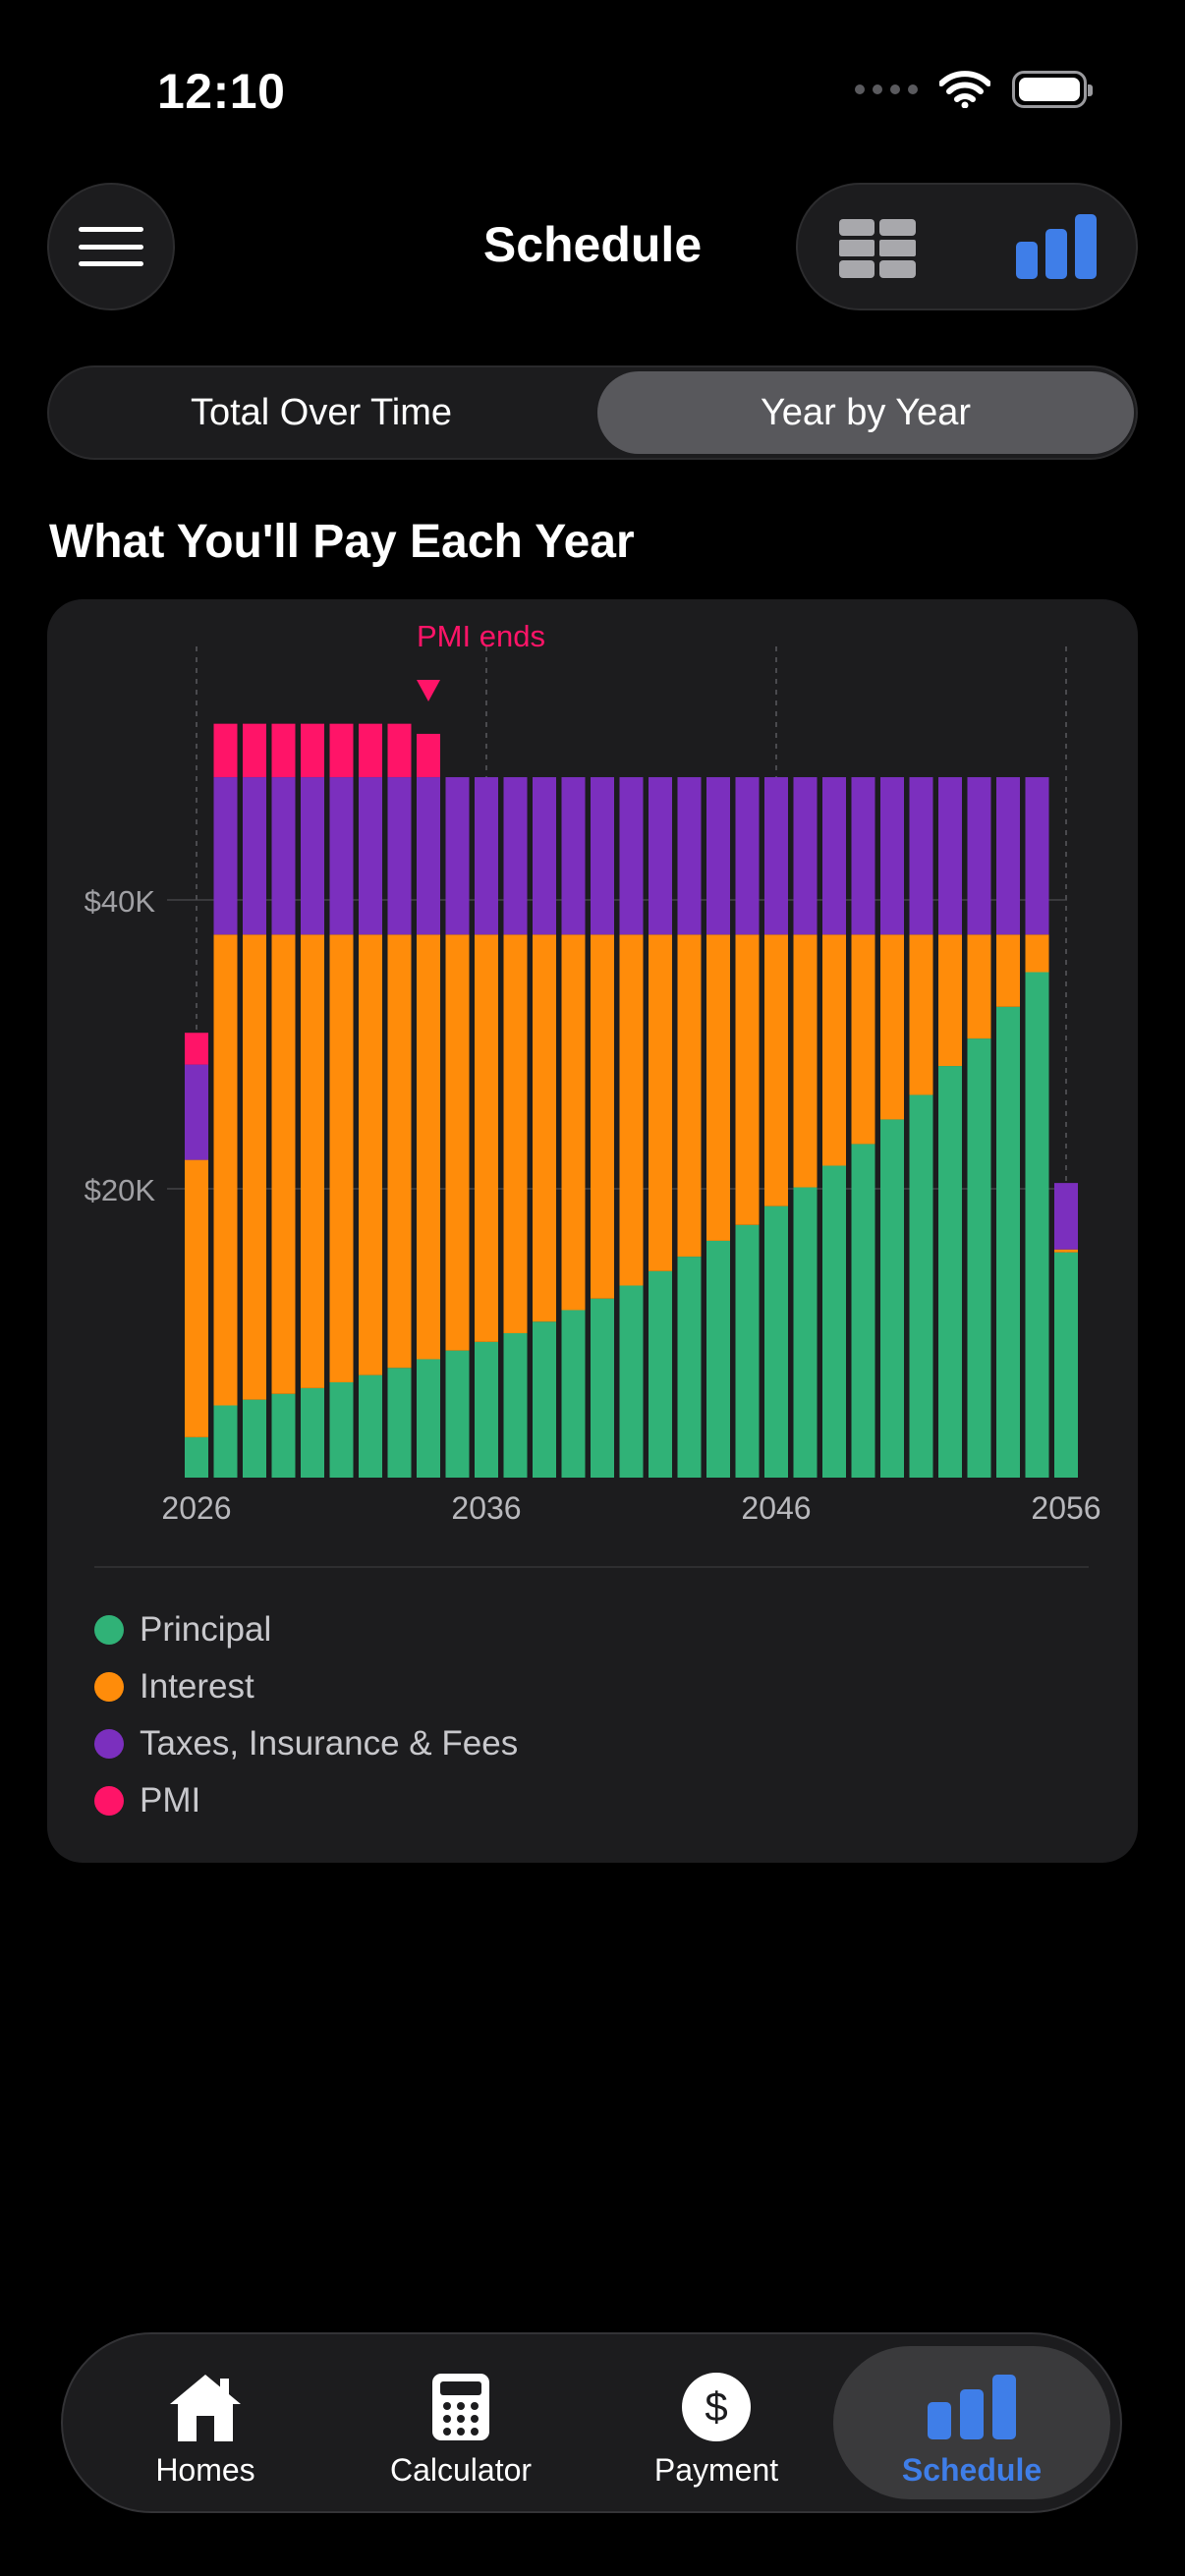 The height and width of the screenshot is (2576, 1185). What do you see at coordinates (776, 856) in the screenshot?
I see `bar-taxes-insurance-fees-2046` at bounding box center [776, 856].